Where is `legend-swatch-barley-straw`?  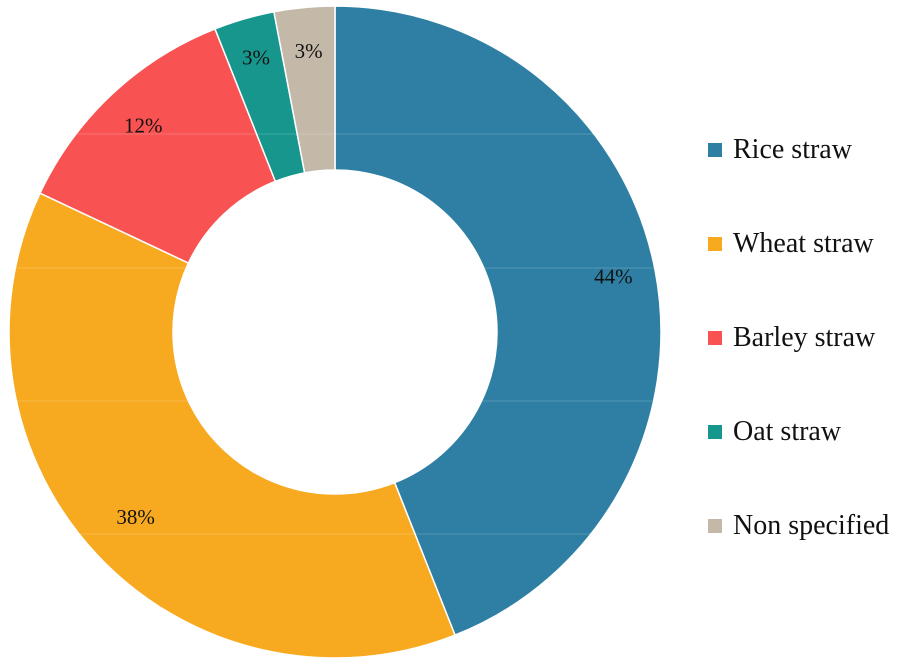
legend-swatch-barley-straw is located at coordinates (715, 338).